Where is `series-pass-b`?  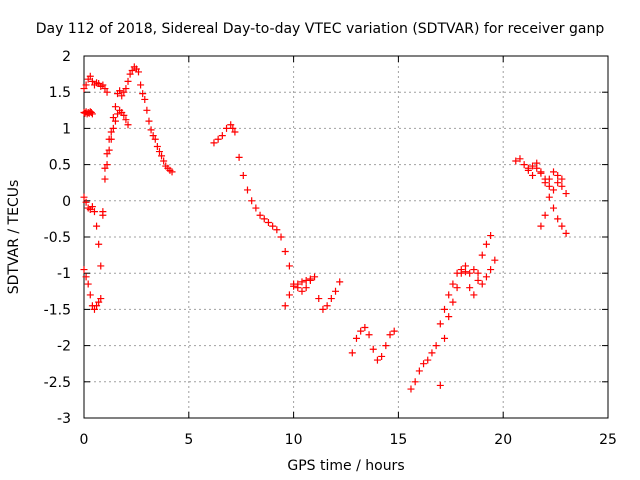
series-pass-b is located at coordinates (88, 113).